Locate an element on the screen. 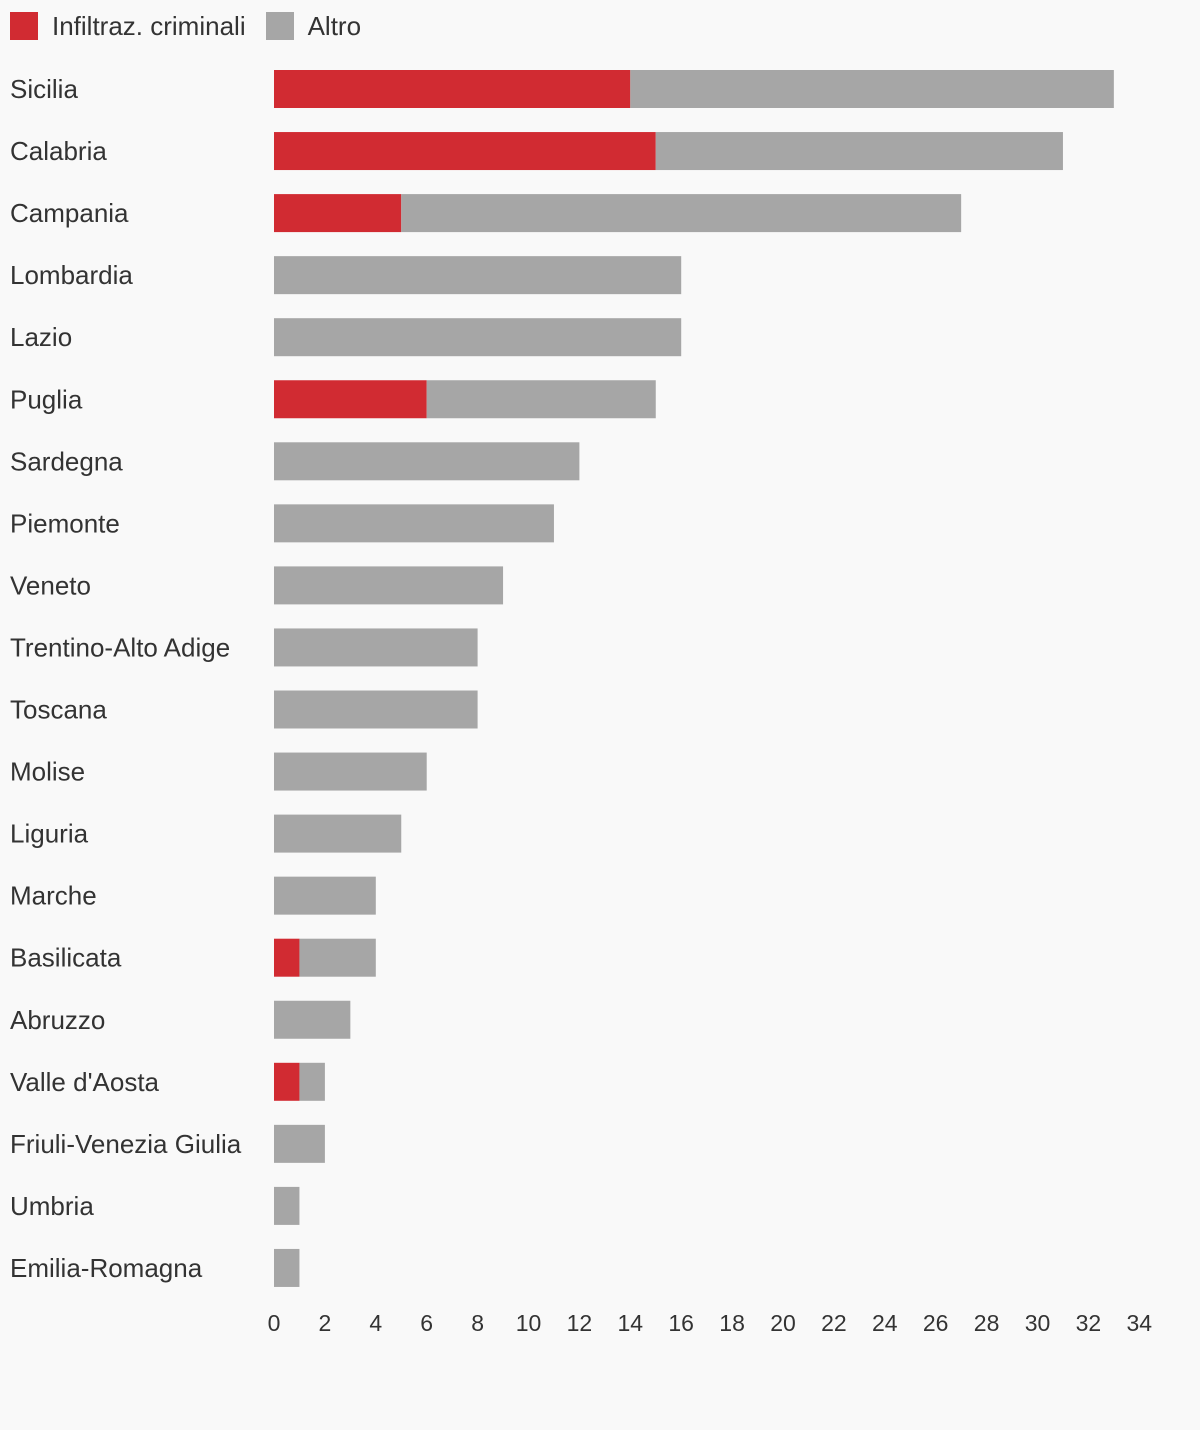  x-tick-label-12: 12 is located at coordinates (580, 1323).